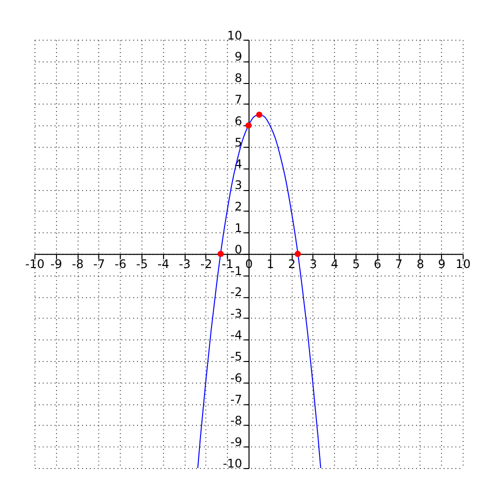  What do you see at coordinates (234, 35) in the screenshot?
I see `y-tick-label: 10` at bounding box center [234, 35].